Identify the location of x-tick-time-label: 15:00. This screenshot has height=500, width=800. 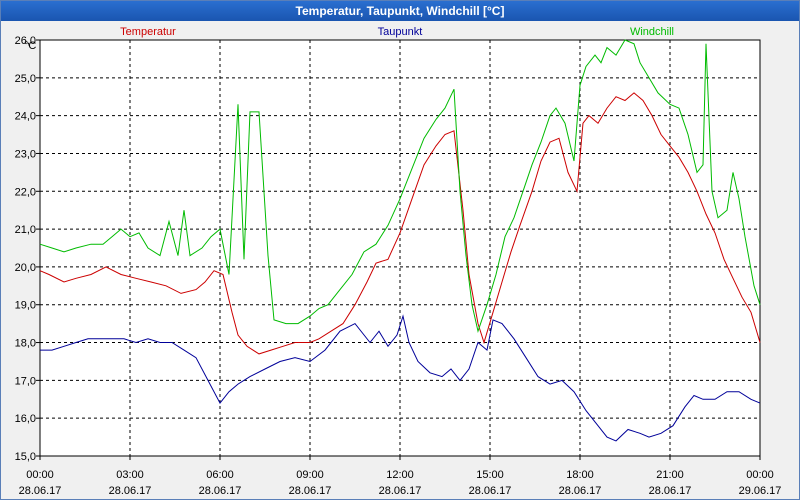
(490, 475).